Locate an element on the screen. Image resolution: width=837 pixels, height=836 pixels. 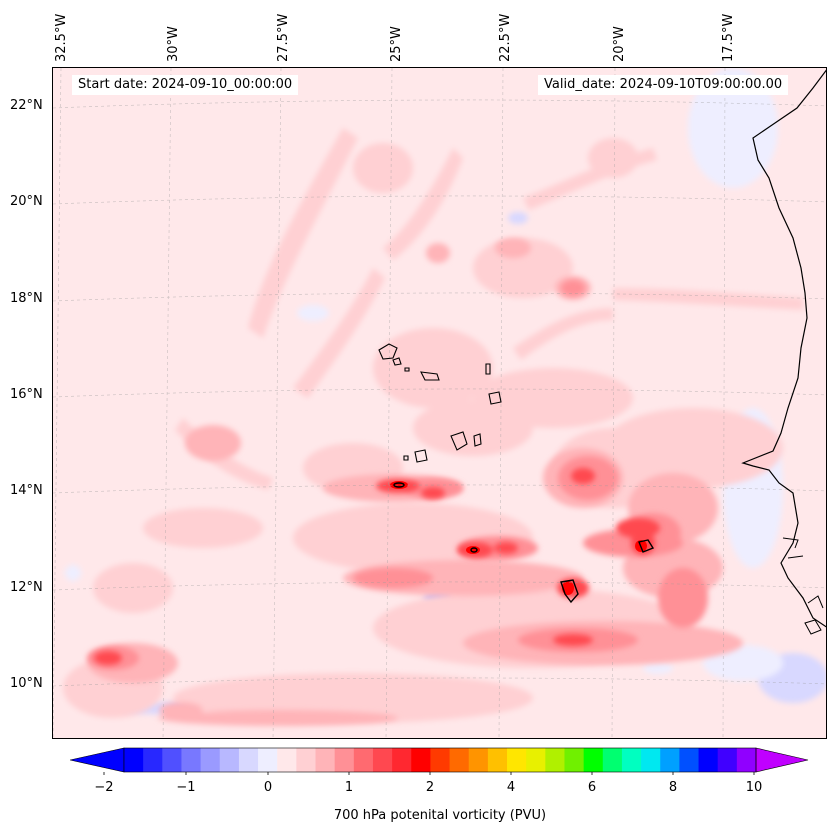
lat-label: 18°N is located at coordinates (26, 298).